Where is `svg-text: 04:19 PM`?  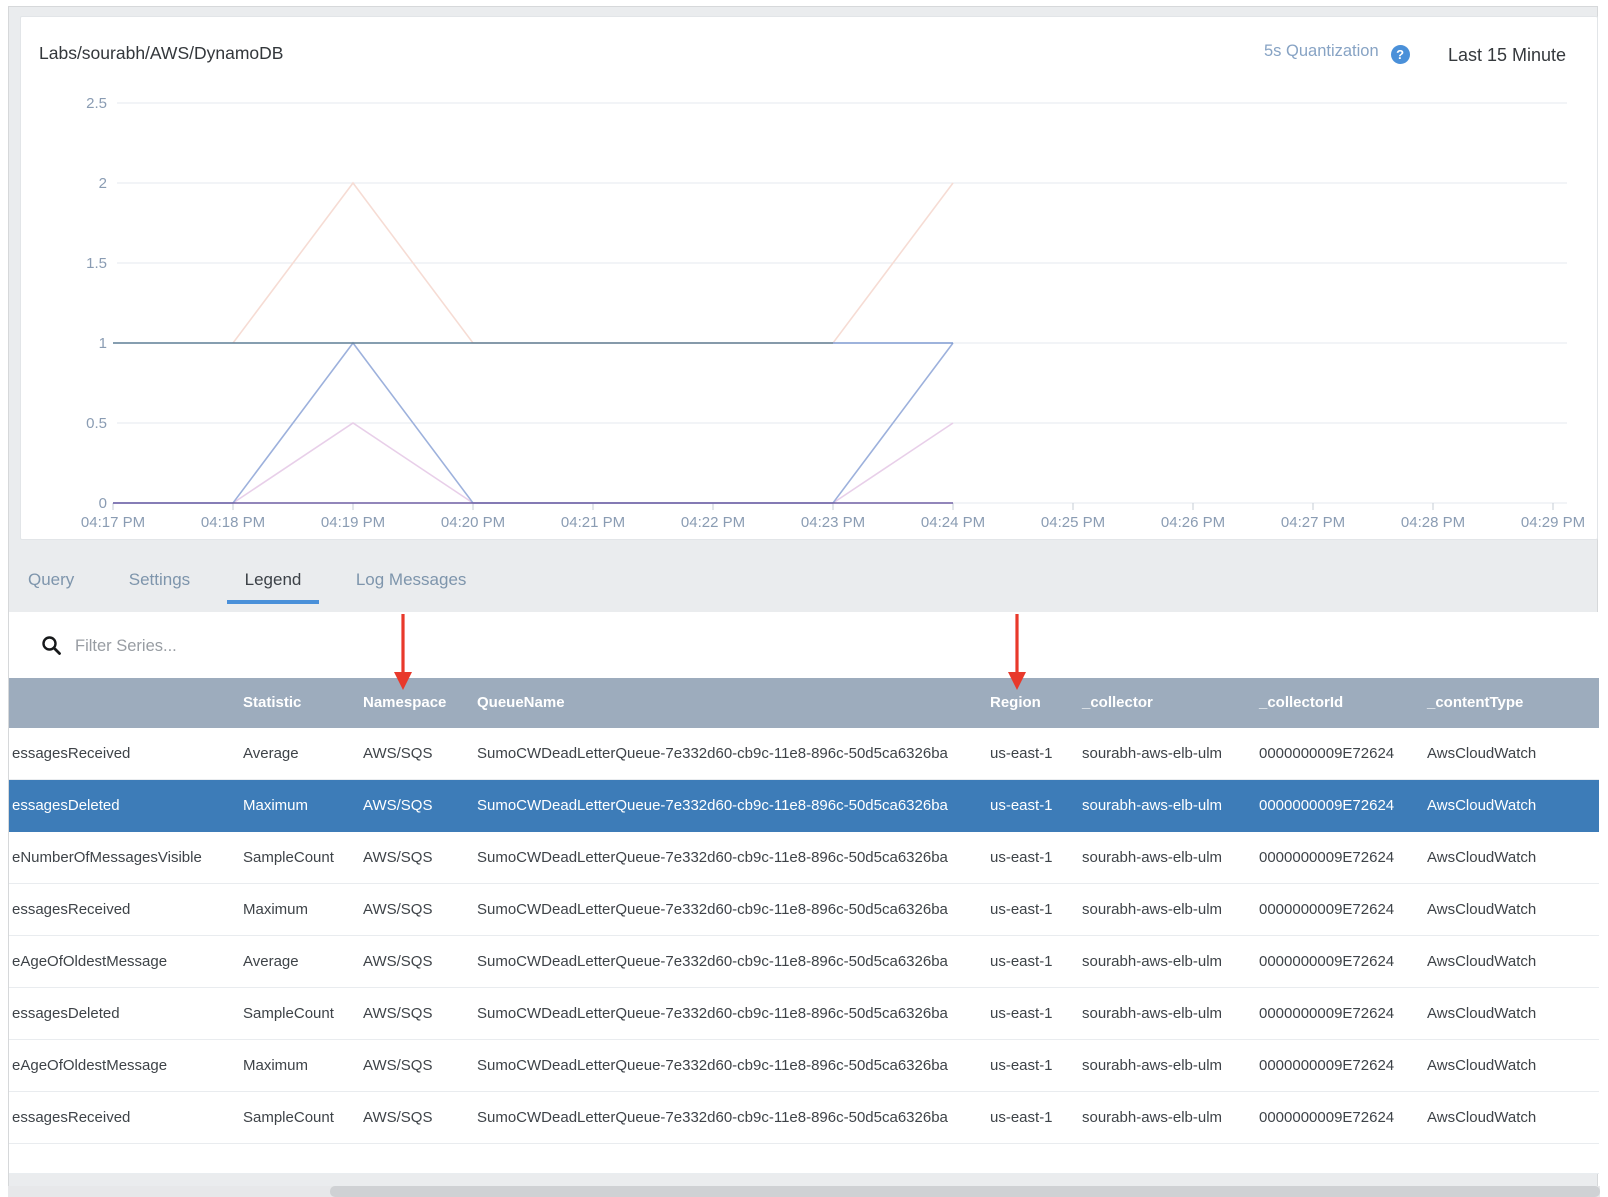 svg-text: 04:19 PM is located at coordinates (353, 522).